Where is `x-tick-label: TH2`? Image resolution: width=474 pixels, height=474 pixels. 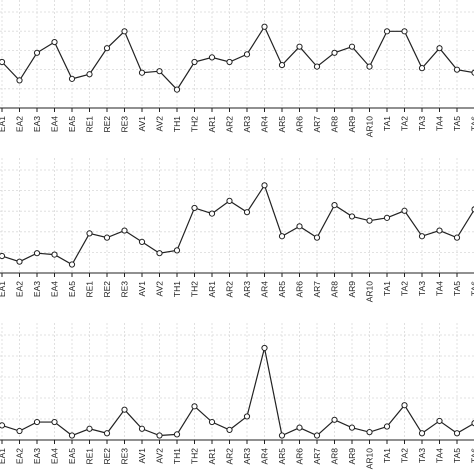
x-tick-label: TH2 is located at coordinates (195, 456).